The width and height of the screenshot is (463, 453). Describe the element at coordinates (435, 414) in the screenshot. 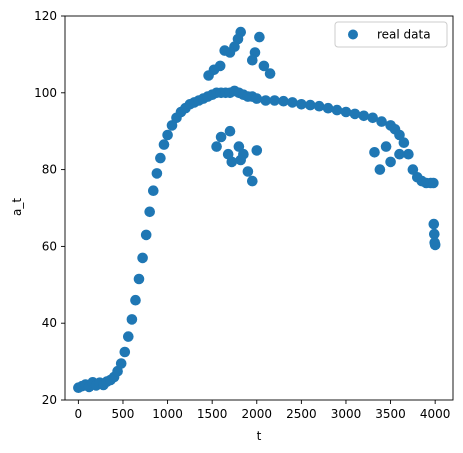

I see `x-tick-label: 4000` at that location.